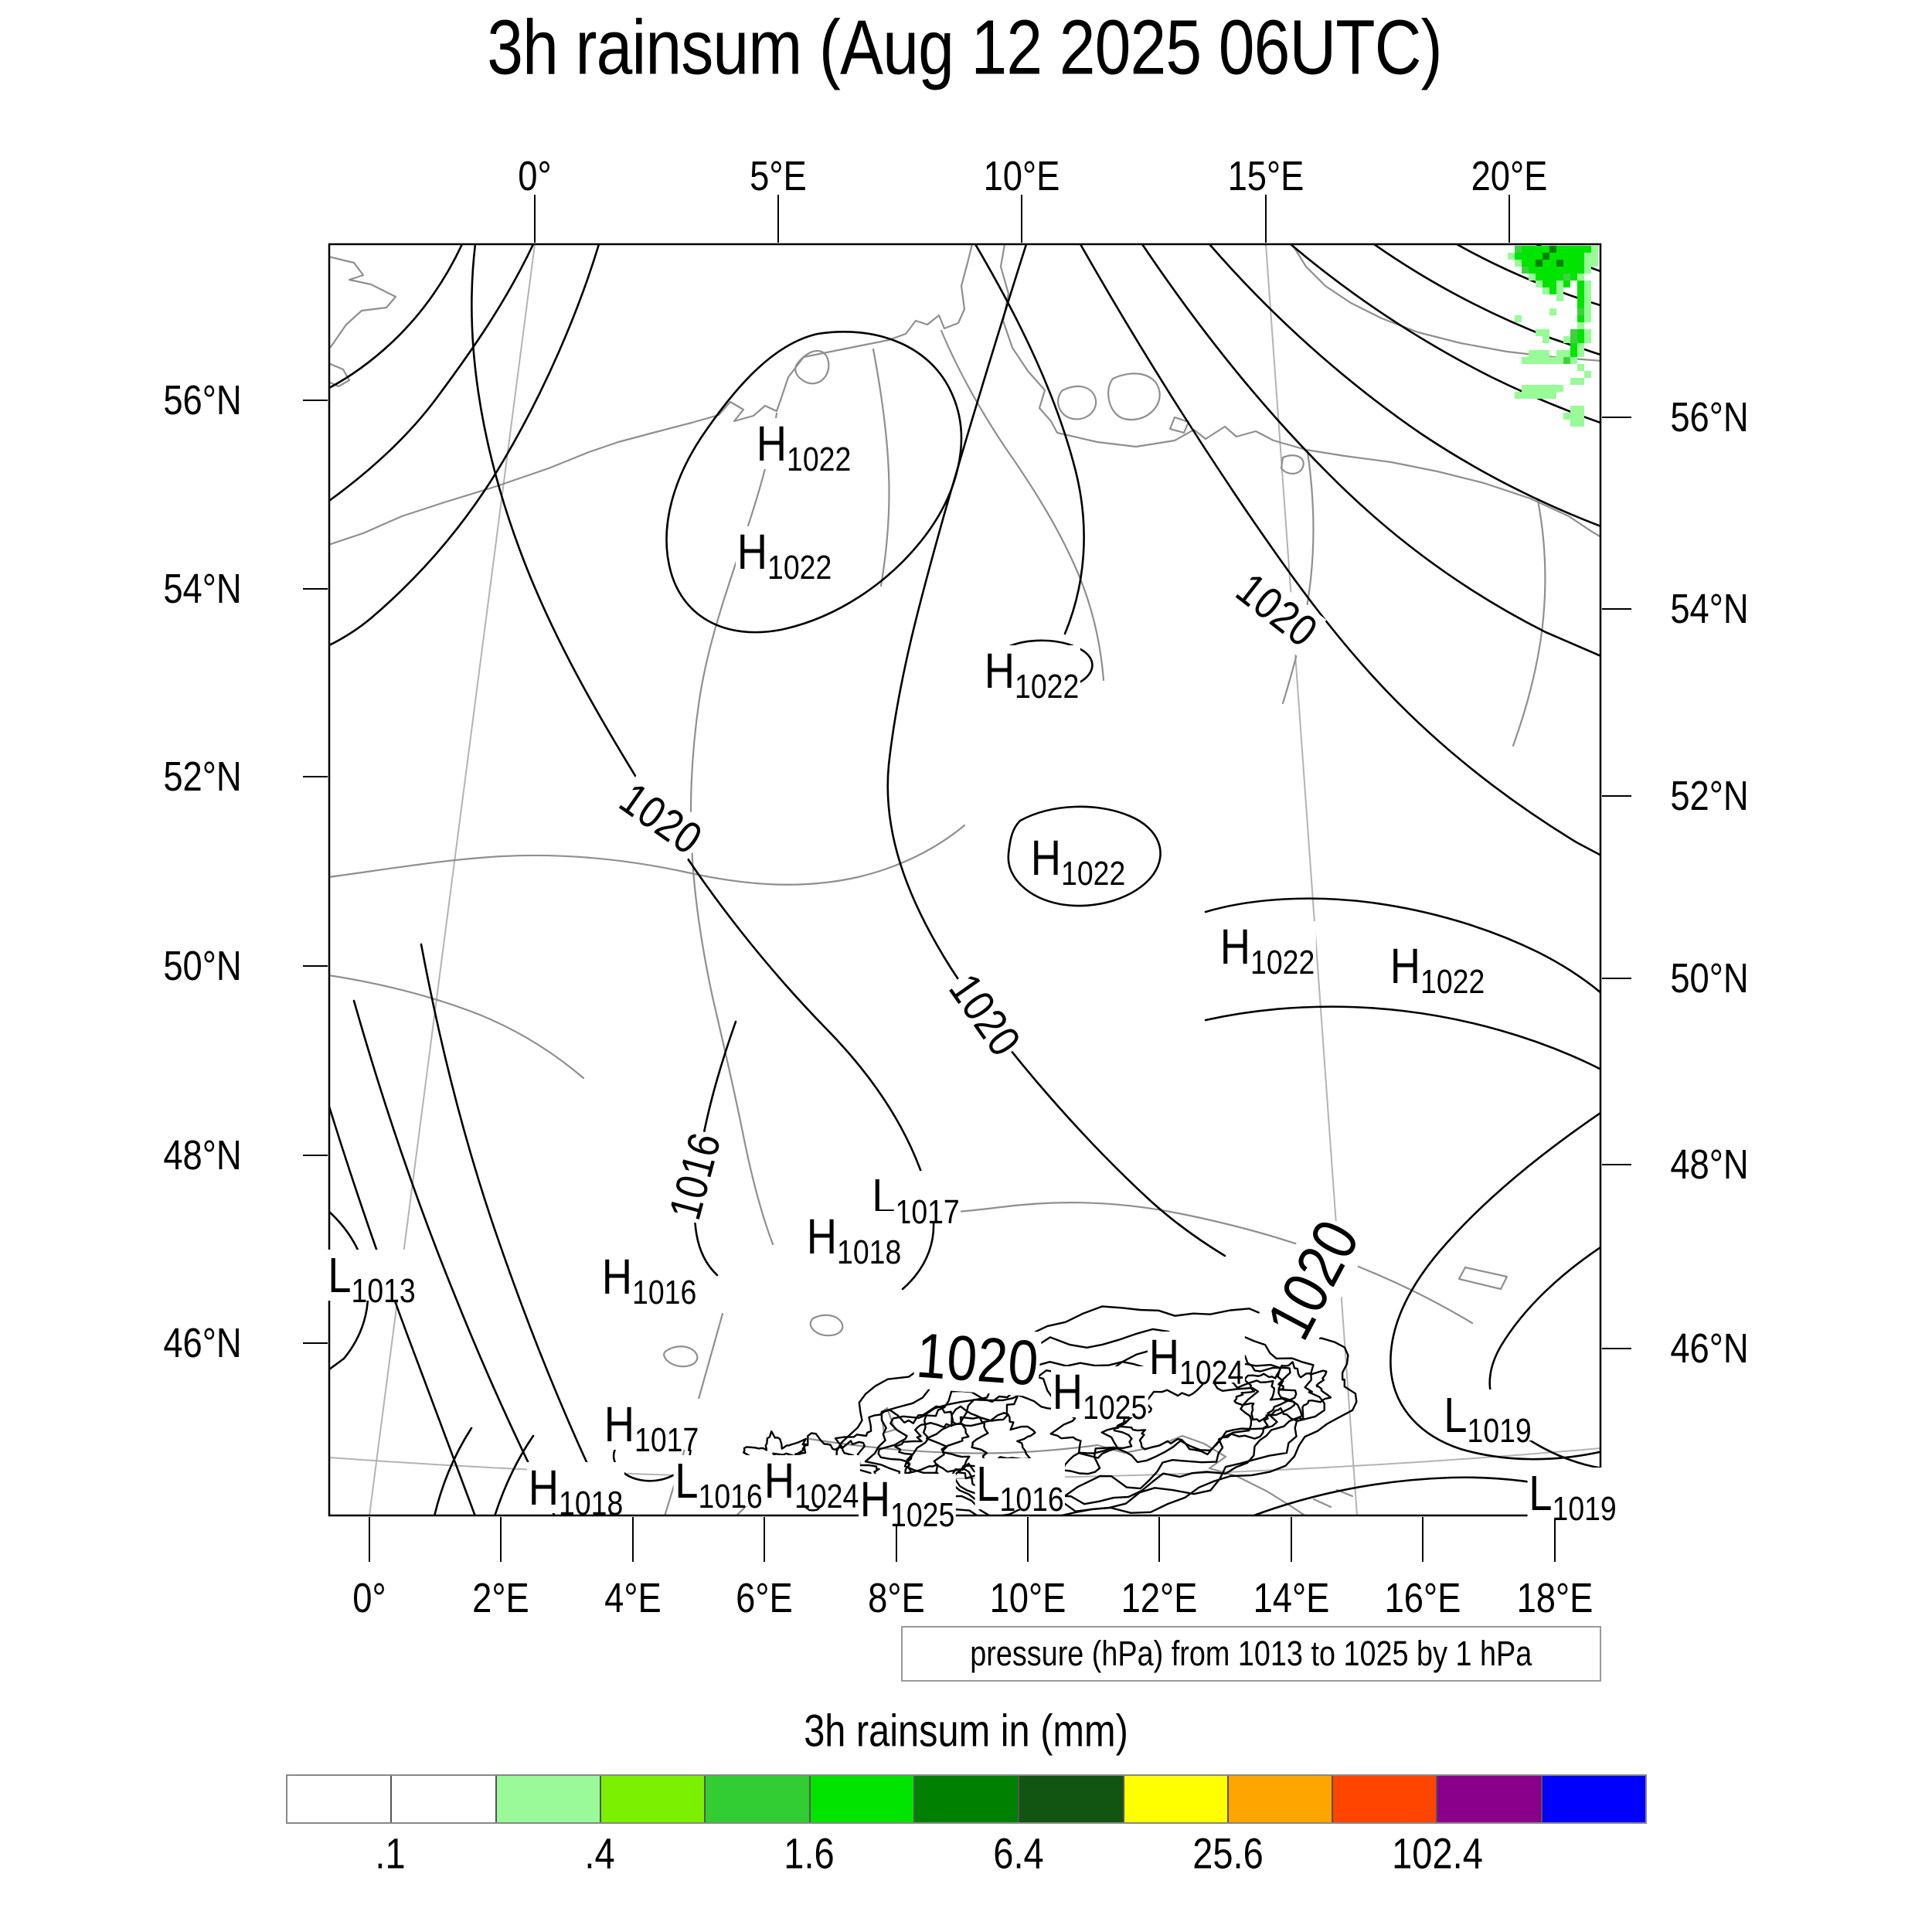  I want to click on bottom-axis-label: 10°E, so click(1028, 1598).